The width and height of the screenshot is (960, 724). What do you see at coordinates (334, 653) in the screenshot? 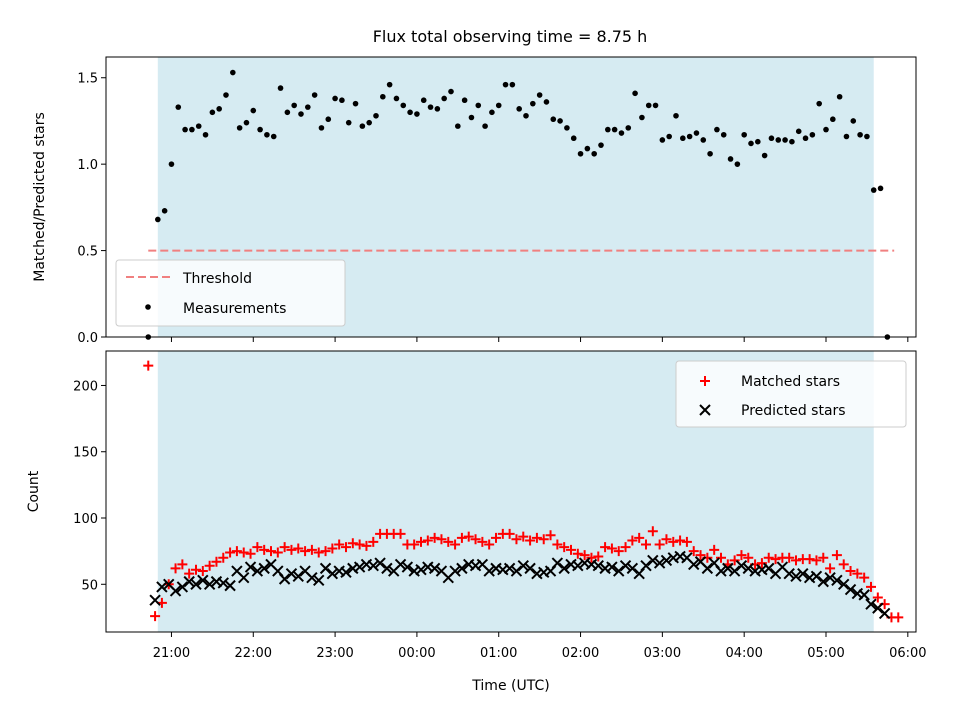
I see `x-tick-label: 23:00` at bounding box center [334, 653].